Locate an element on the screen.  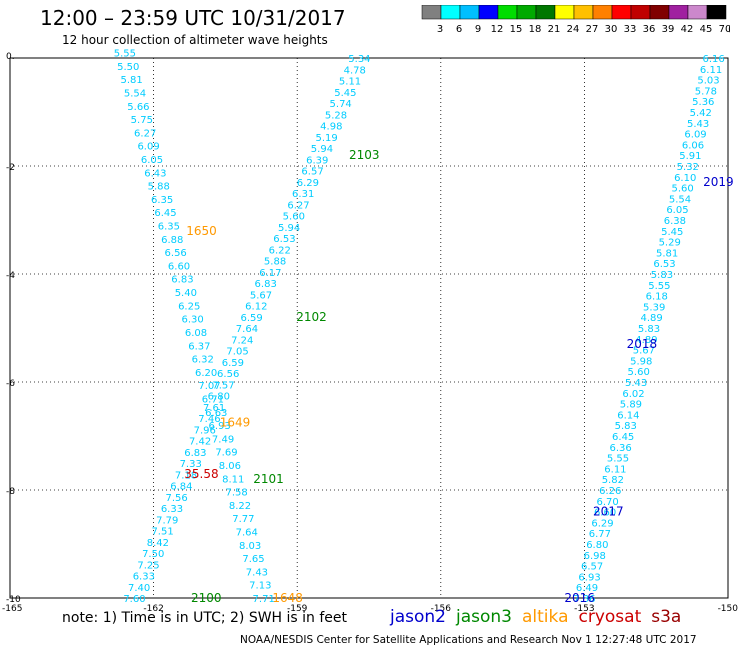
data-label: 7.96 is located at coordinates (205, 430).